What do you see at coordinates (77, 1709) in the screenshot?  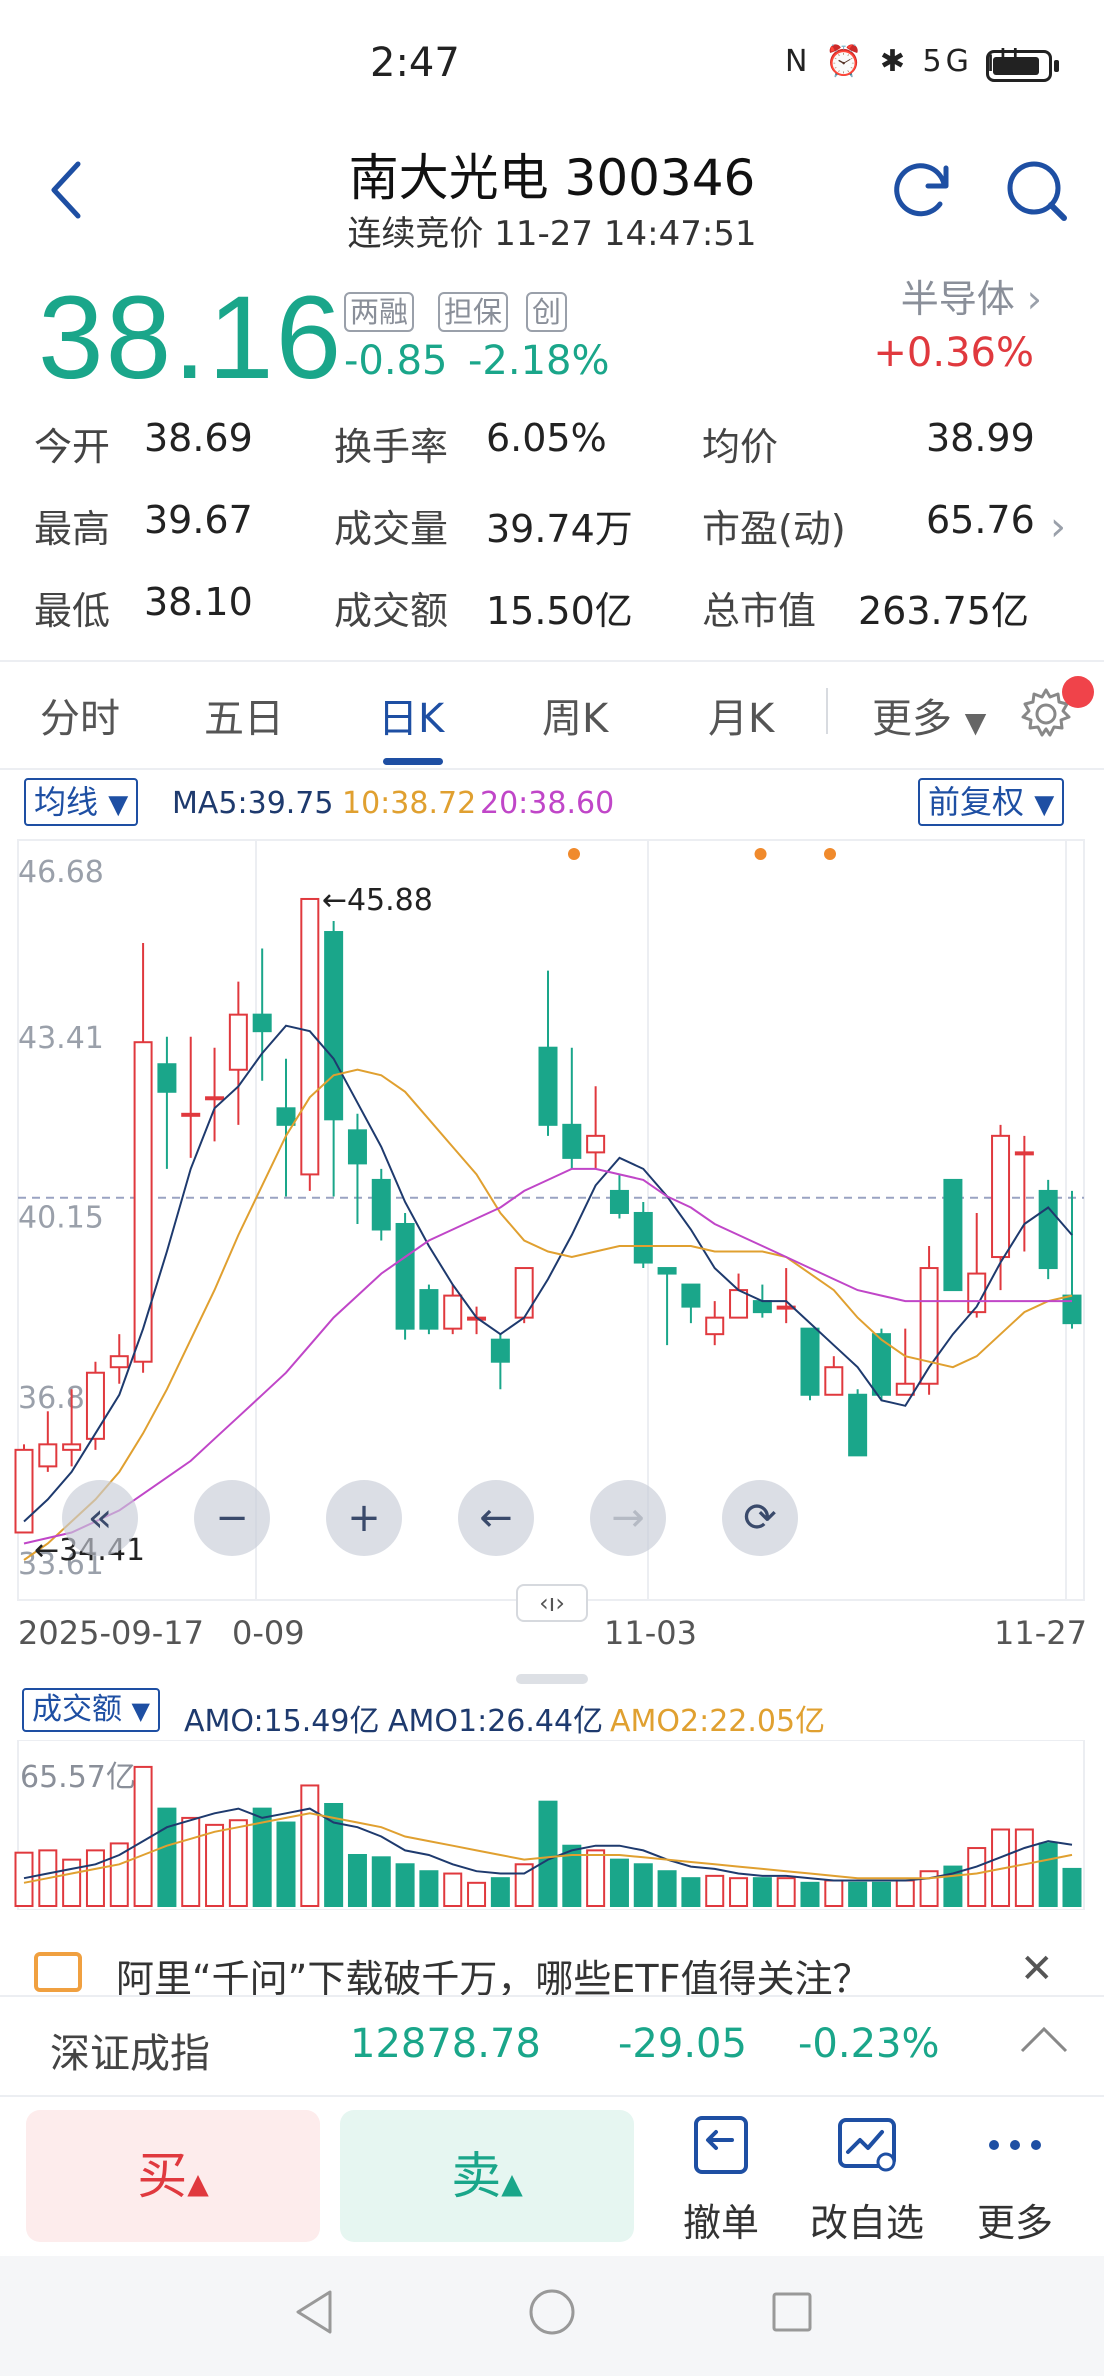 I see `indicator-selector-label: 成交额` at bounding box center [77, 1709].